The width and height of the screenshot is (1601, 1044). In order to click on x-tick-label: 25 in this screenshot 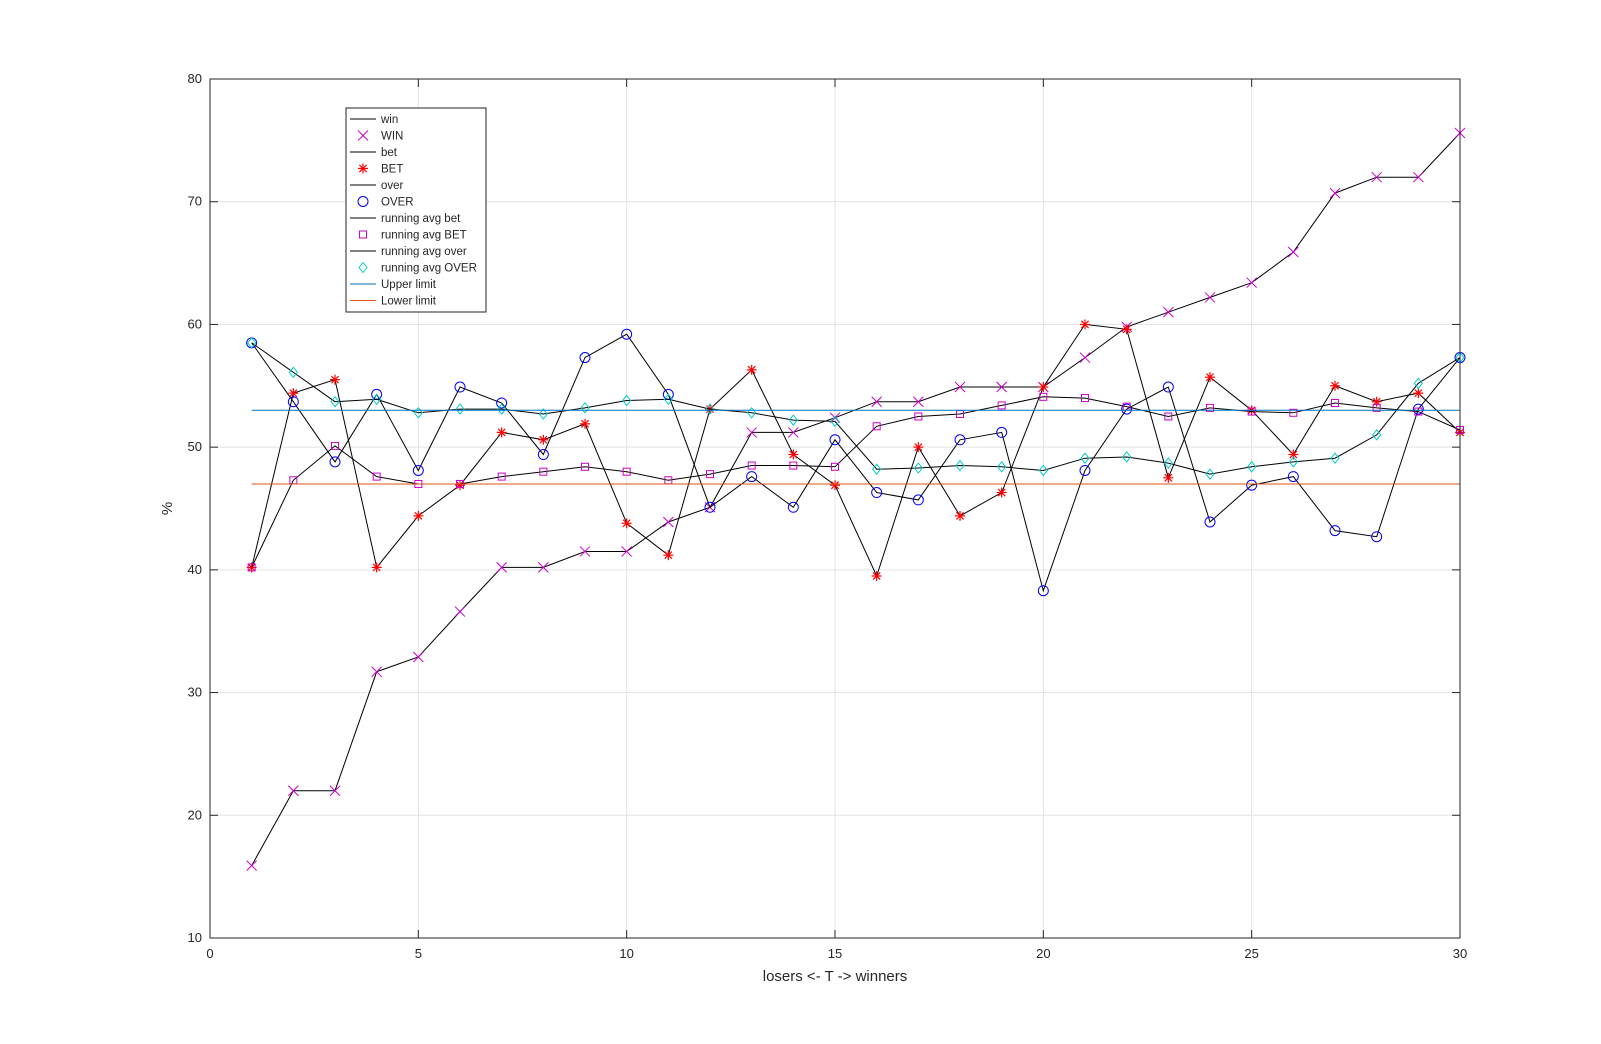, I will do `click(1251, 953)`.